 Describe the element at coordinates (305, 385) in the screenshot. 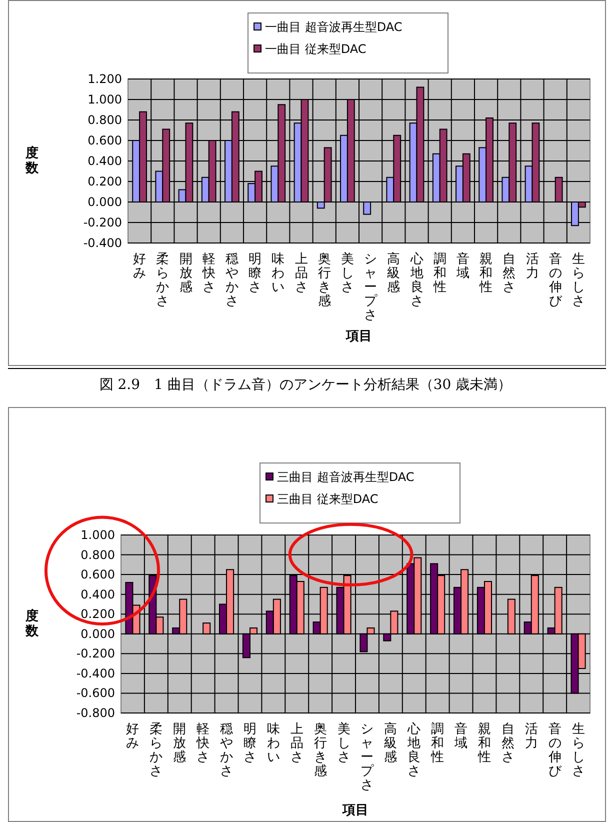

I see `caption: 図 2.9 1 曲目（ドラム音）のアンケート分析結果（30 歳未満）` at that location.